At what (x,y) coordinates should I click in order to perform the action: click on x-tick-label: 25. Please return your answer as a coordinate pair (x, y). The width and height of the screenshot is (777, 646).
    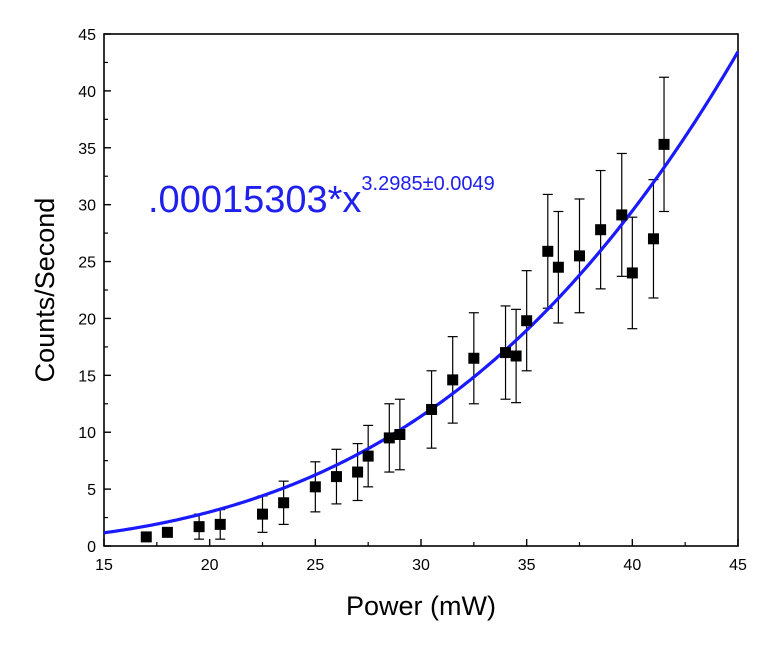
    Looking at the image, I should click on (315, 565).